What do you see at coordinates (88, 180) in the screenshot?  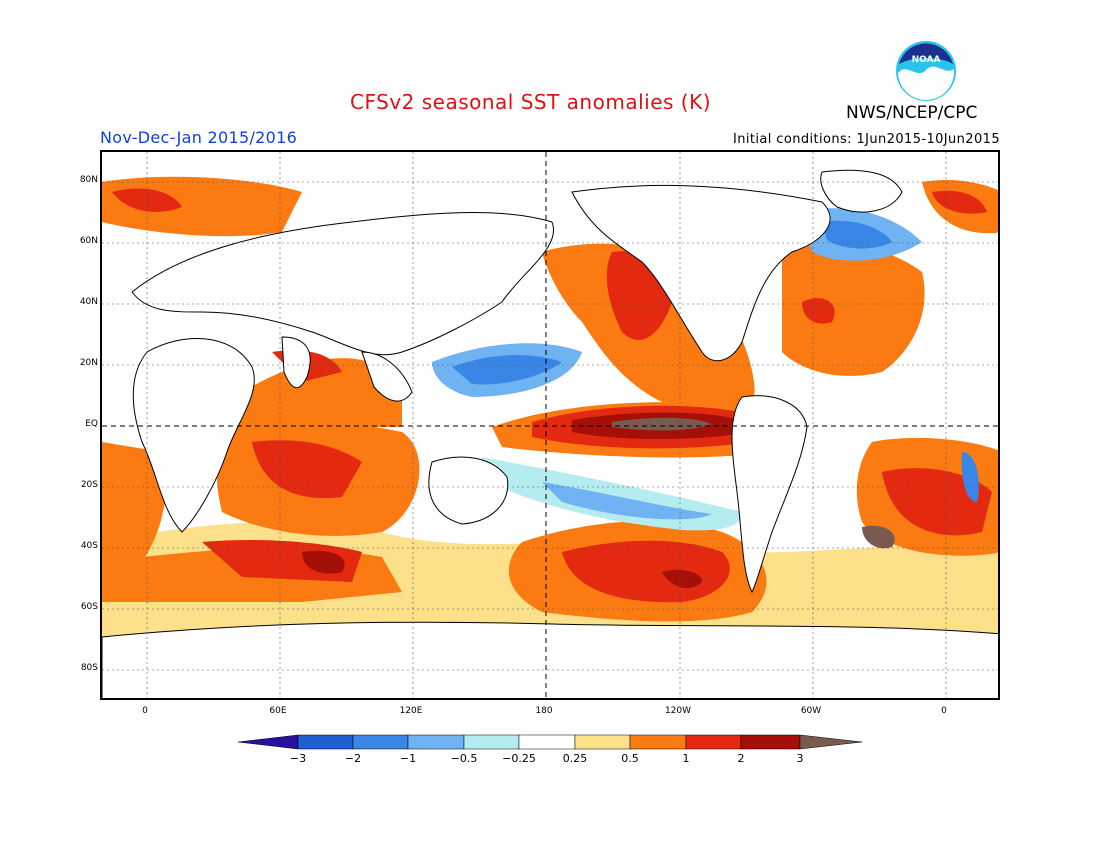 I see `lat-label: 80N` at bounding box center [88, 180].